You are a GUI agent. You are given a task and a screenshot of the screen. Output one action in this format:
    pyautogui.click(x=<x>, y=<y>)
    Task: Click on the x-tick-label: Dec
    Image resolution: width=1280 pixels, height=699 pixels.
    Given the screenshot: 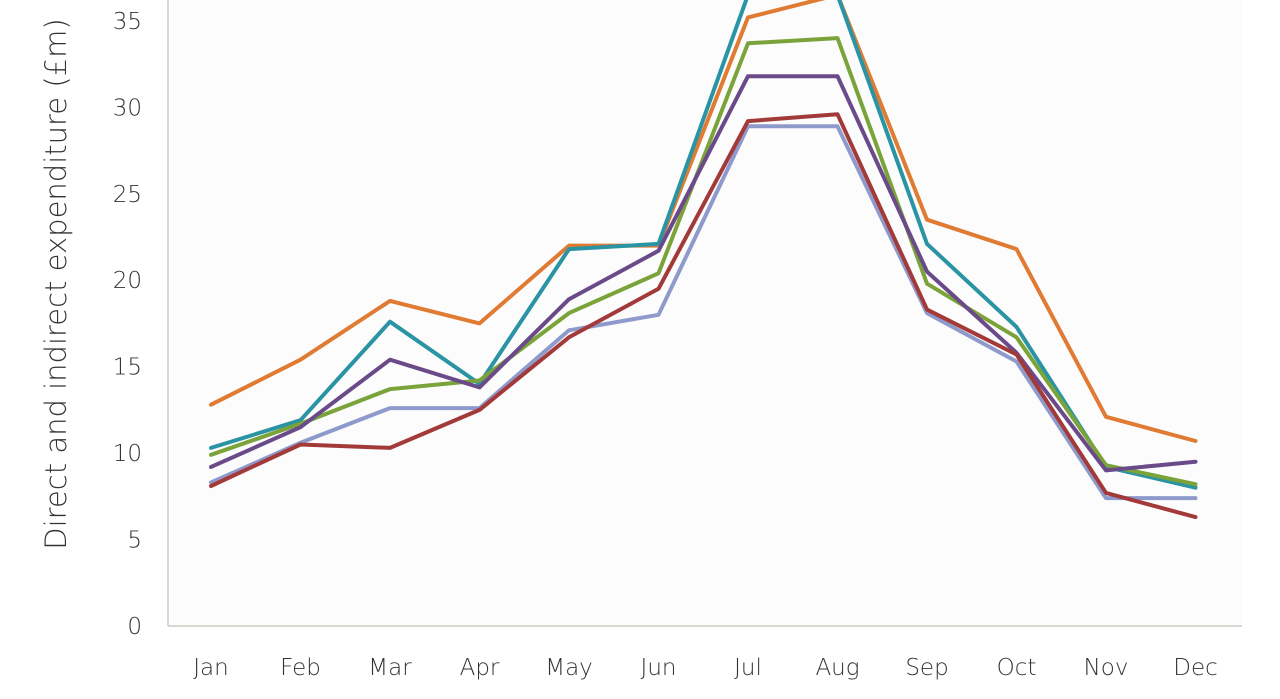 What is the action you would take?
    pyautogui.click(x=1195, y=668)
    